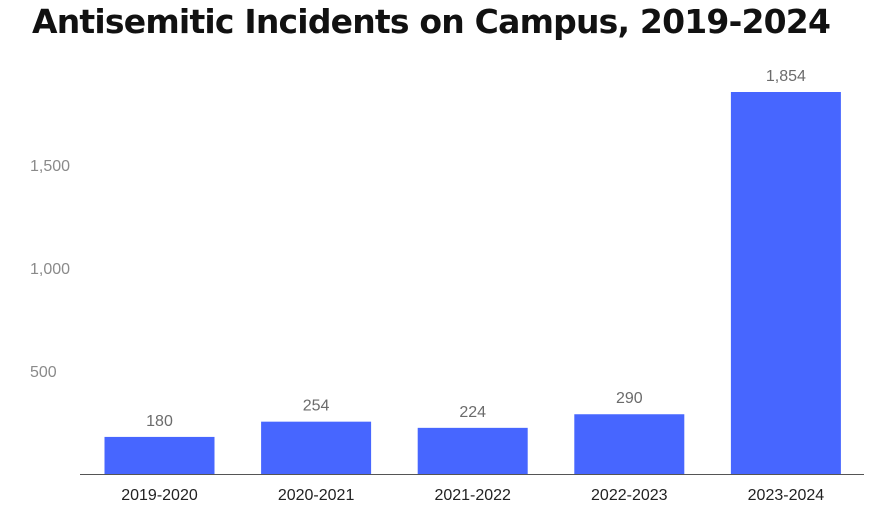  Describe the element at coordinates (316, 406) in the screenshot. I see `bar-value-label: 254` at that location.